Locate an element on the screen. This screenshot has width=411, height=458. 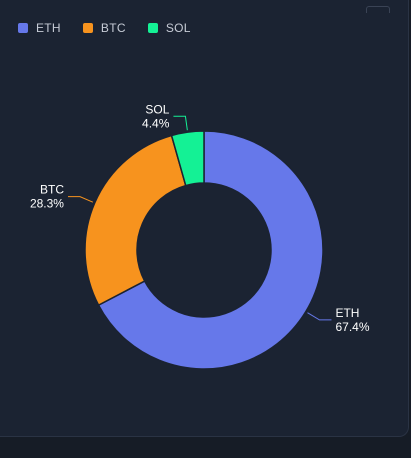
leader-line-eth is located at coordinates (319, 316).